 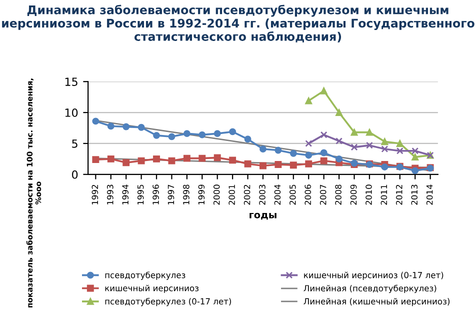 I want to click on y-tick-label: 15, so click(x=71, y=82).